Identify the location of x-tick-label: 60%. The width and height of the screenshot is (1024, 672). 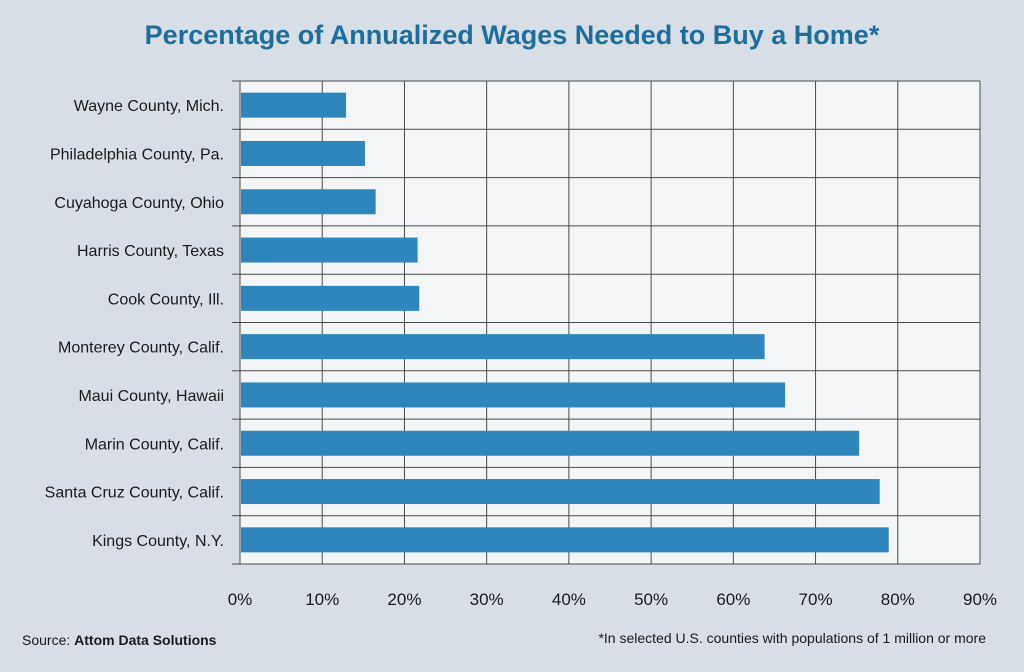
(733, 599).